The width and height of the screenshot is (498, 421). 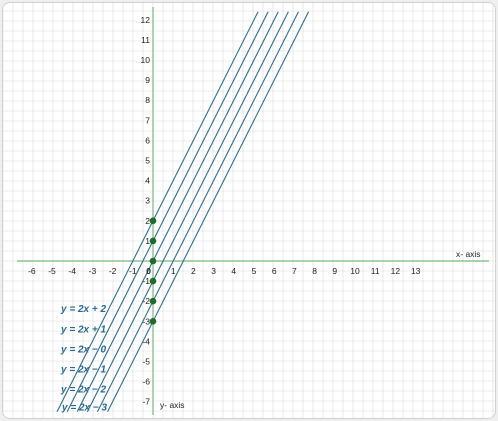 What do you see at coordinates (146, 362) in the screenshot?
I see `y-tick-label: -5` at bounding box center [146, 362].